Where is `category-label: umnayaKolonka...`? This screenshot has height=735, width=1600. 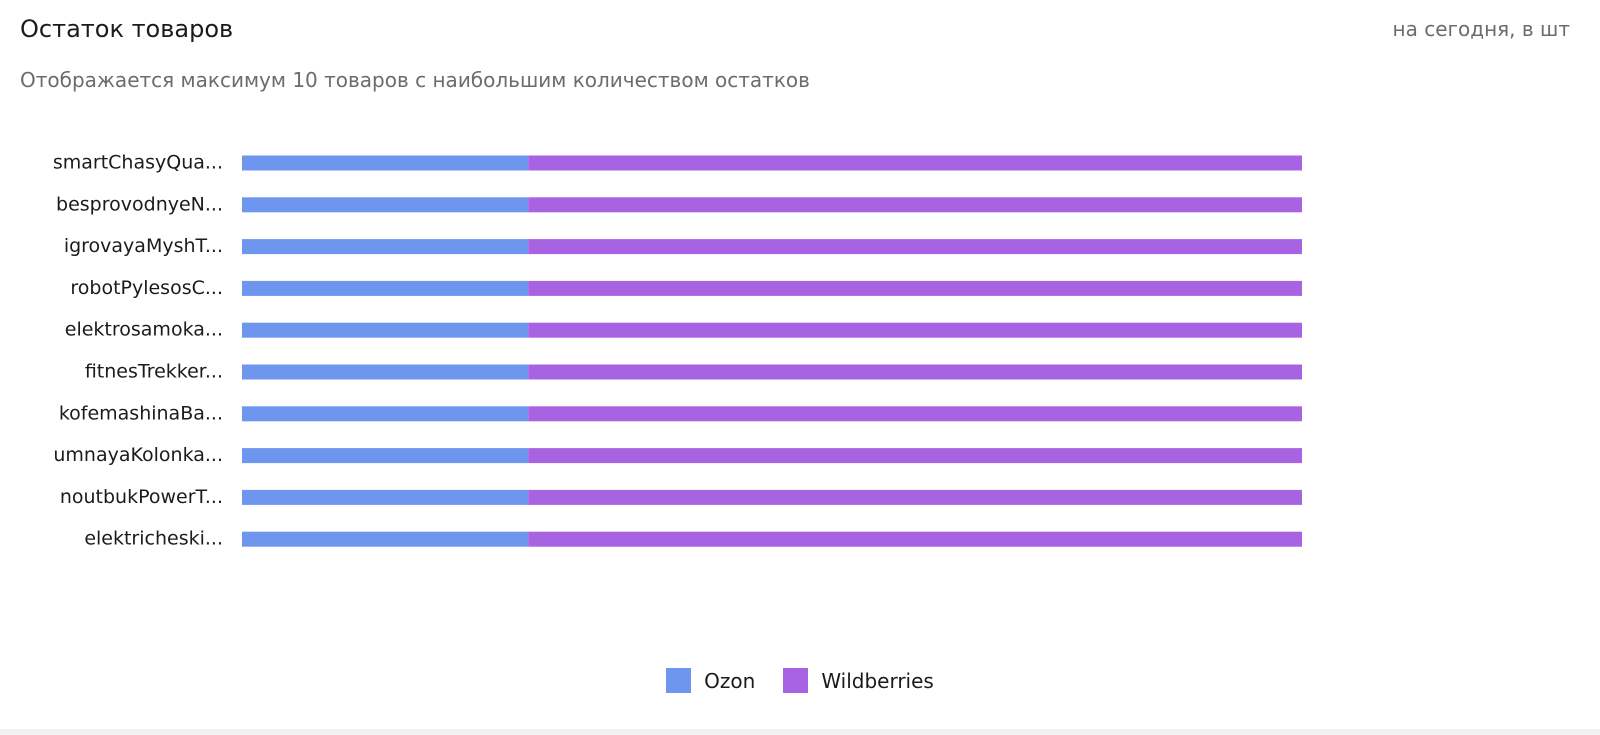
category-label: umnayaKolonka... is located at coordinates (138, 455).